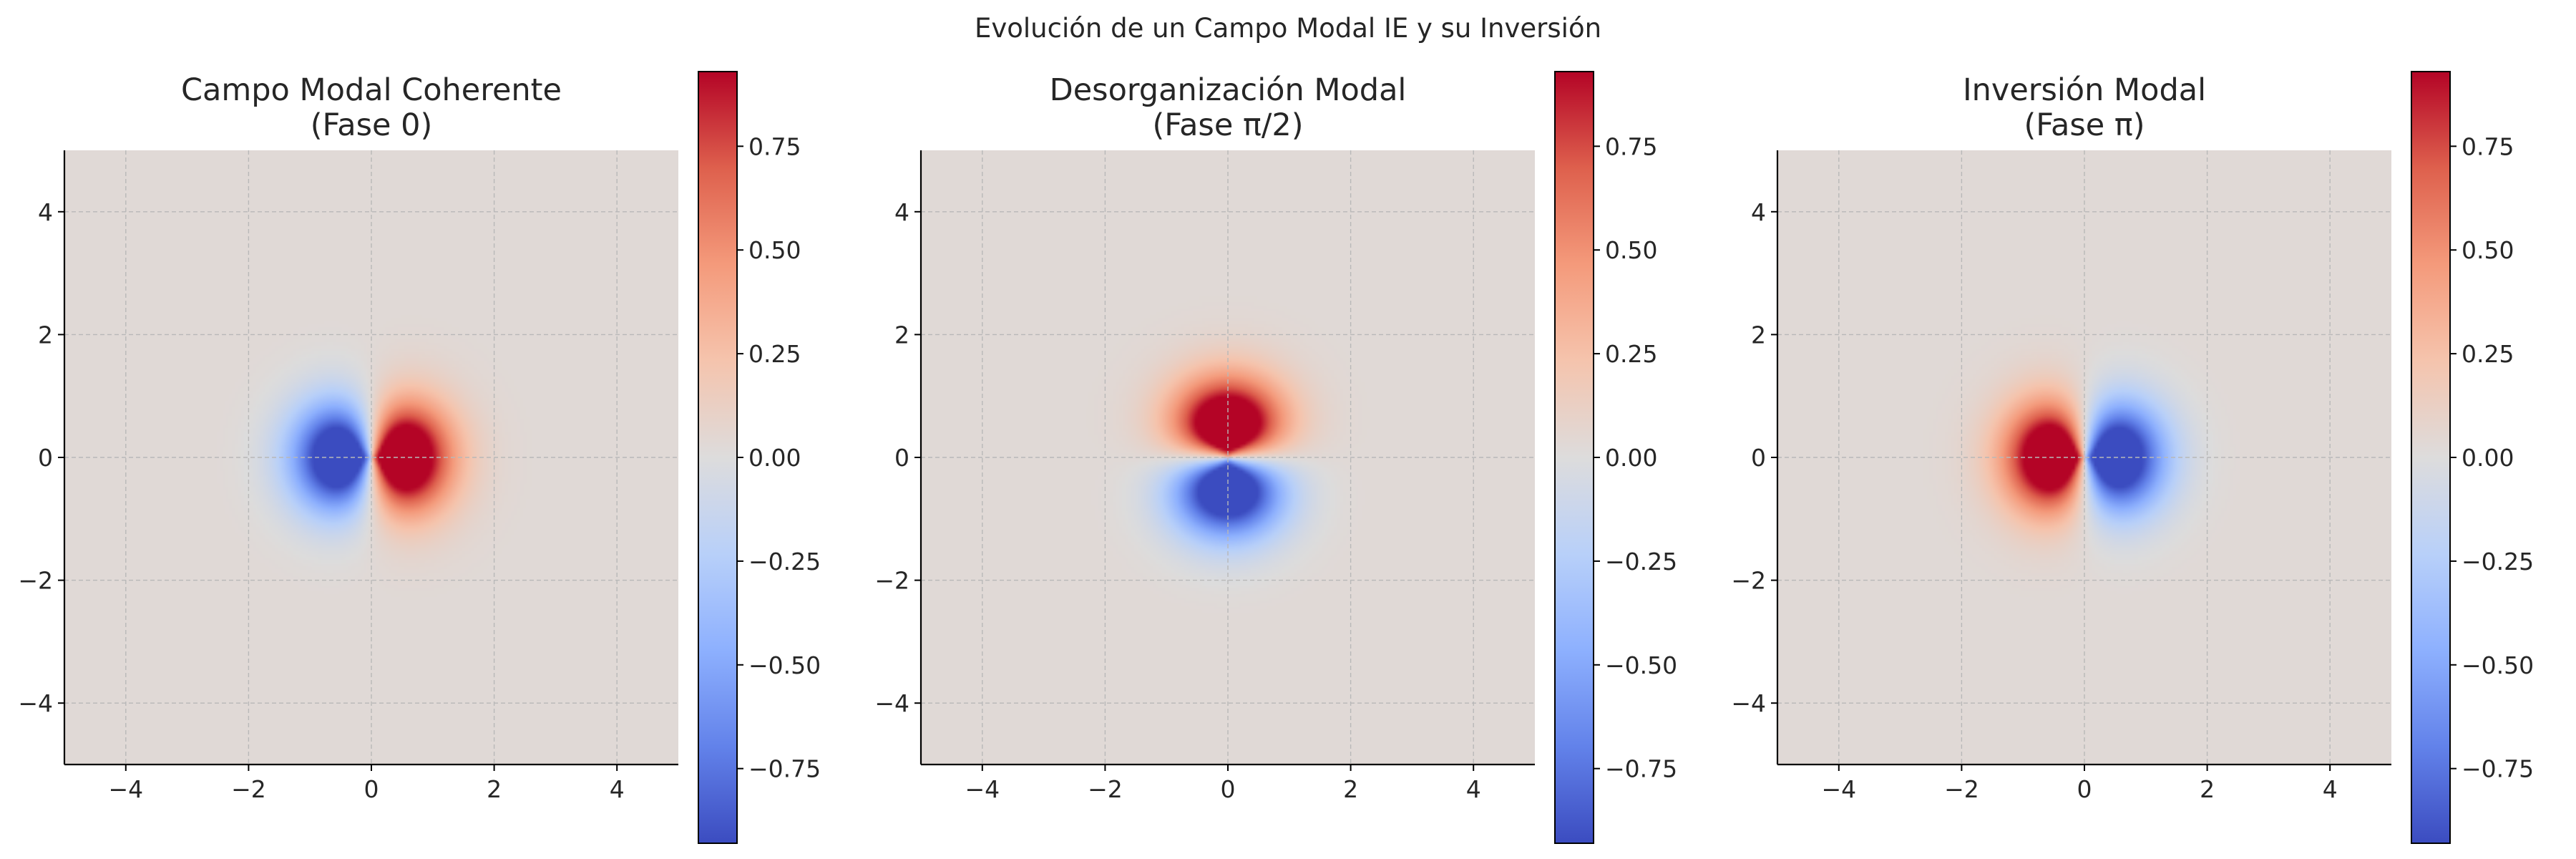 The height and width of the screenshot is (859, 2576). I want to click on panel-subtitle: (Fase 0), so click(372, 125).